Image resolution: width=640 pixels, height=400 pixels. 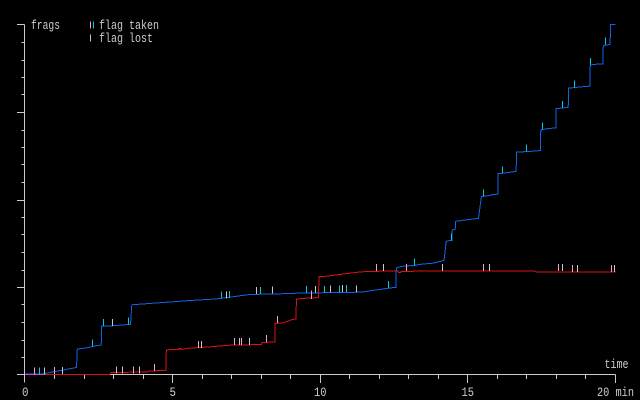 What do you see at coordinates (320, 392) in the screenshot?
I see `svg-text: 10` at bounding box center [320, 392].